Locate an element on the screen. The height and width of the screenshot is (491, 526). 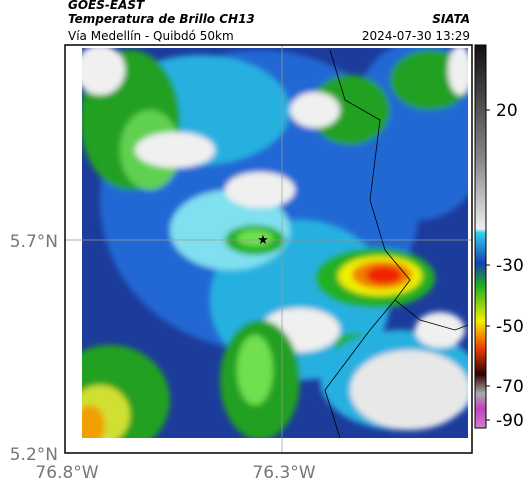
lon-label: 76.3°W is located at coordinates (283, 473).